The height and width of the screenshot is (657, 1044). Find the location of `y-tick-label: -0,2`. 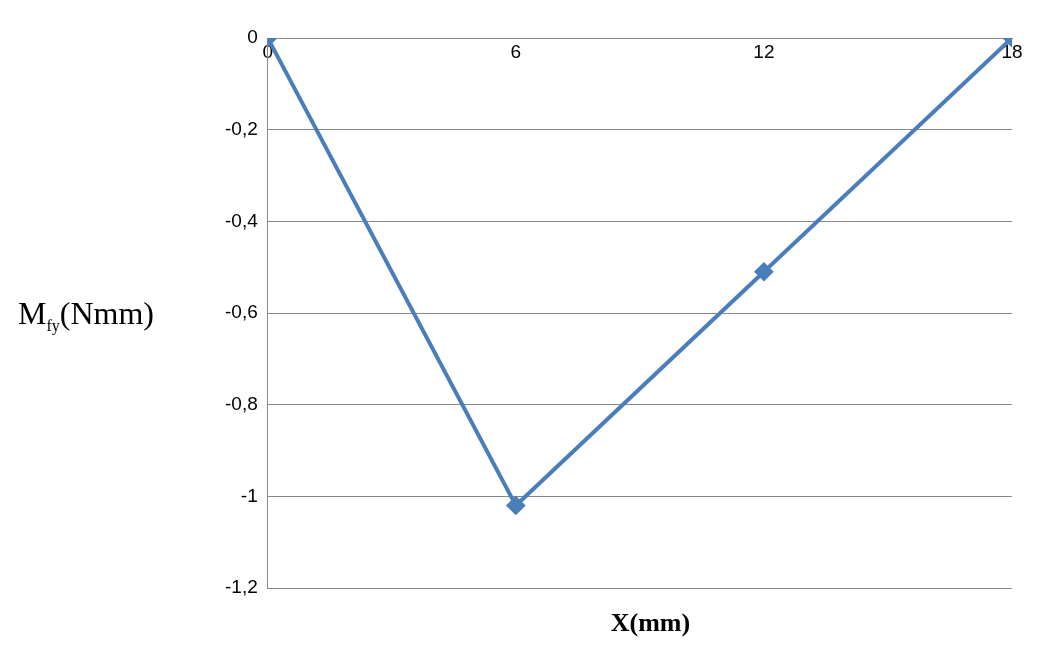

y-tick-label: -0,2 is located at coordinates (241, 128).